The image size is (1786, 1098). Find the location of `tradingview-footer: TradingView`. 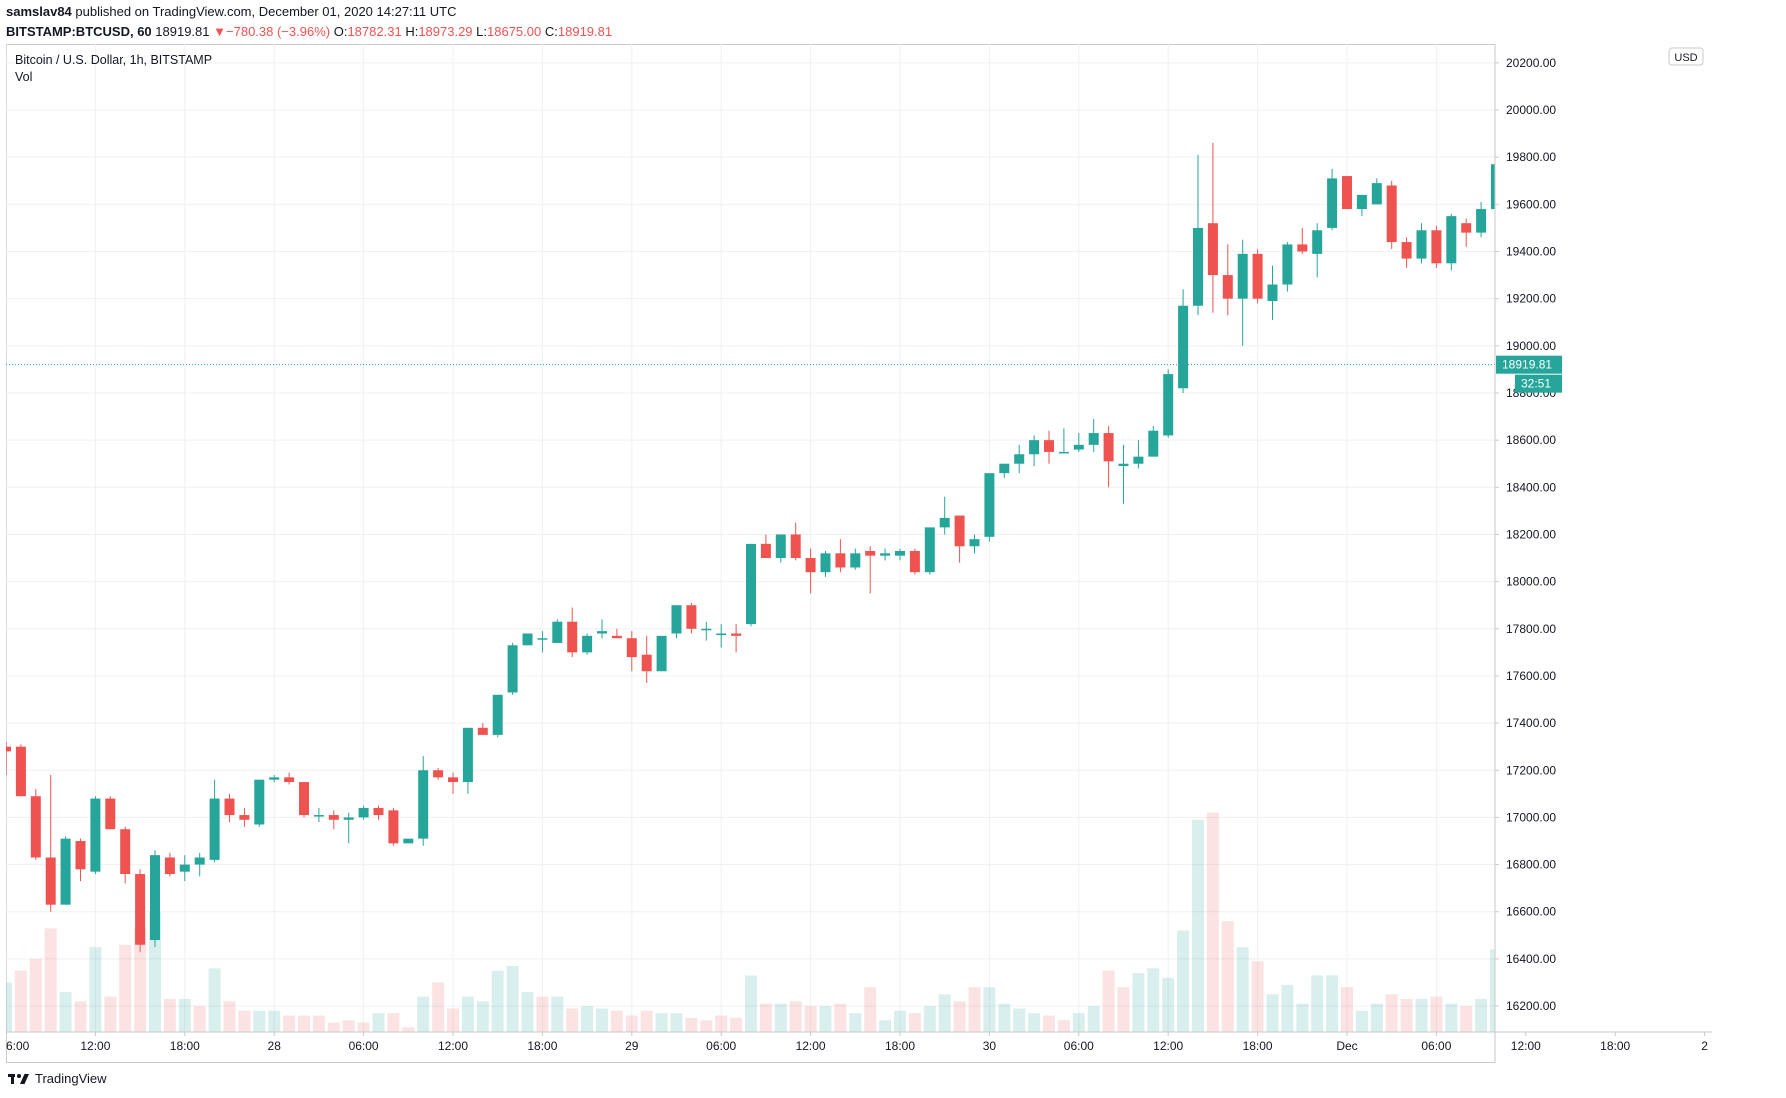

tradingview-footer: TradingView is located at coordinates (57, 1078).